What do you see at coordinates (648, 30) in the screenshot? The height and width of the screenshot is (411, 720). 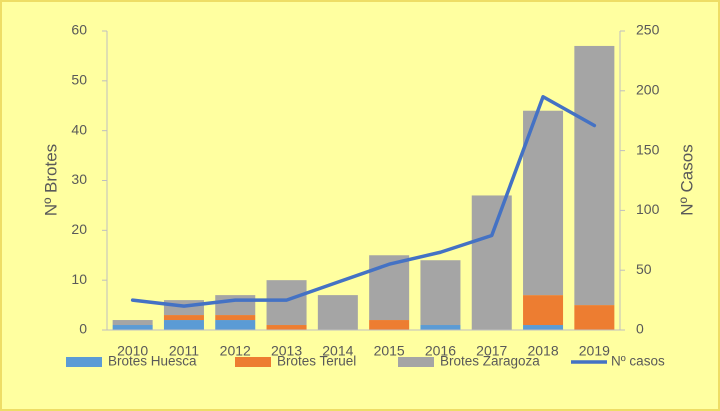 I see `y2-tick-label: 250` at bounding box center [648, 30].